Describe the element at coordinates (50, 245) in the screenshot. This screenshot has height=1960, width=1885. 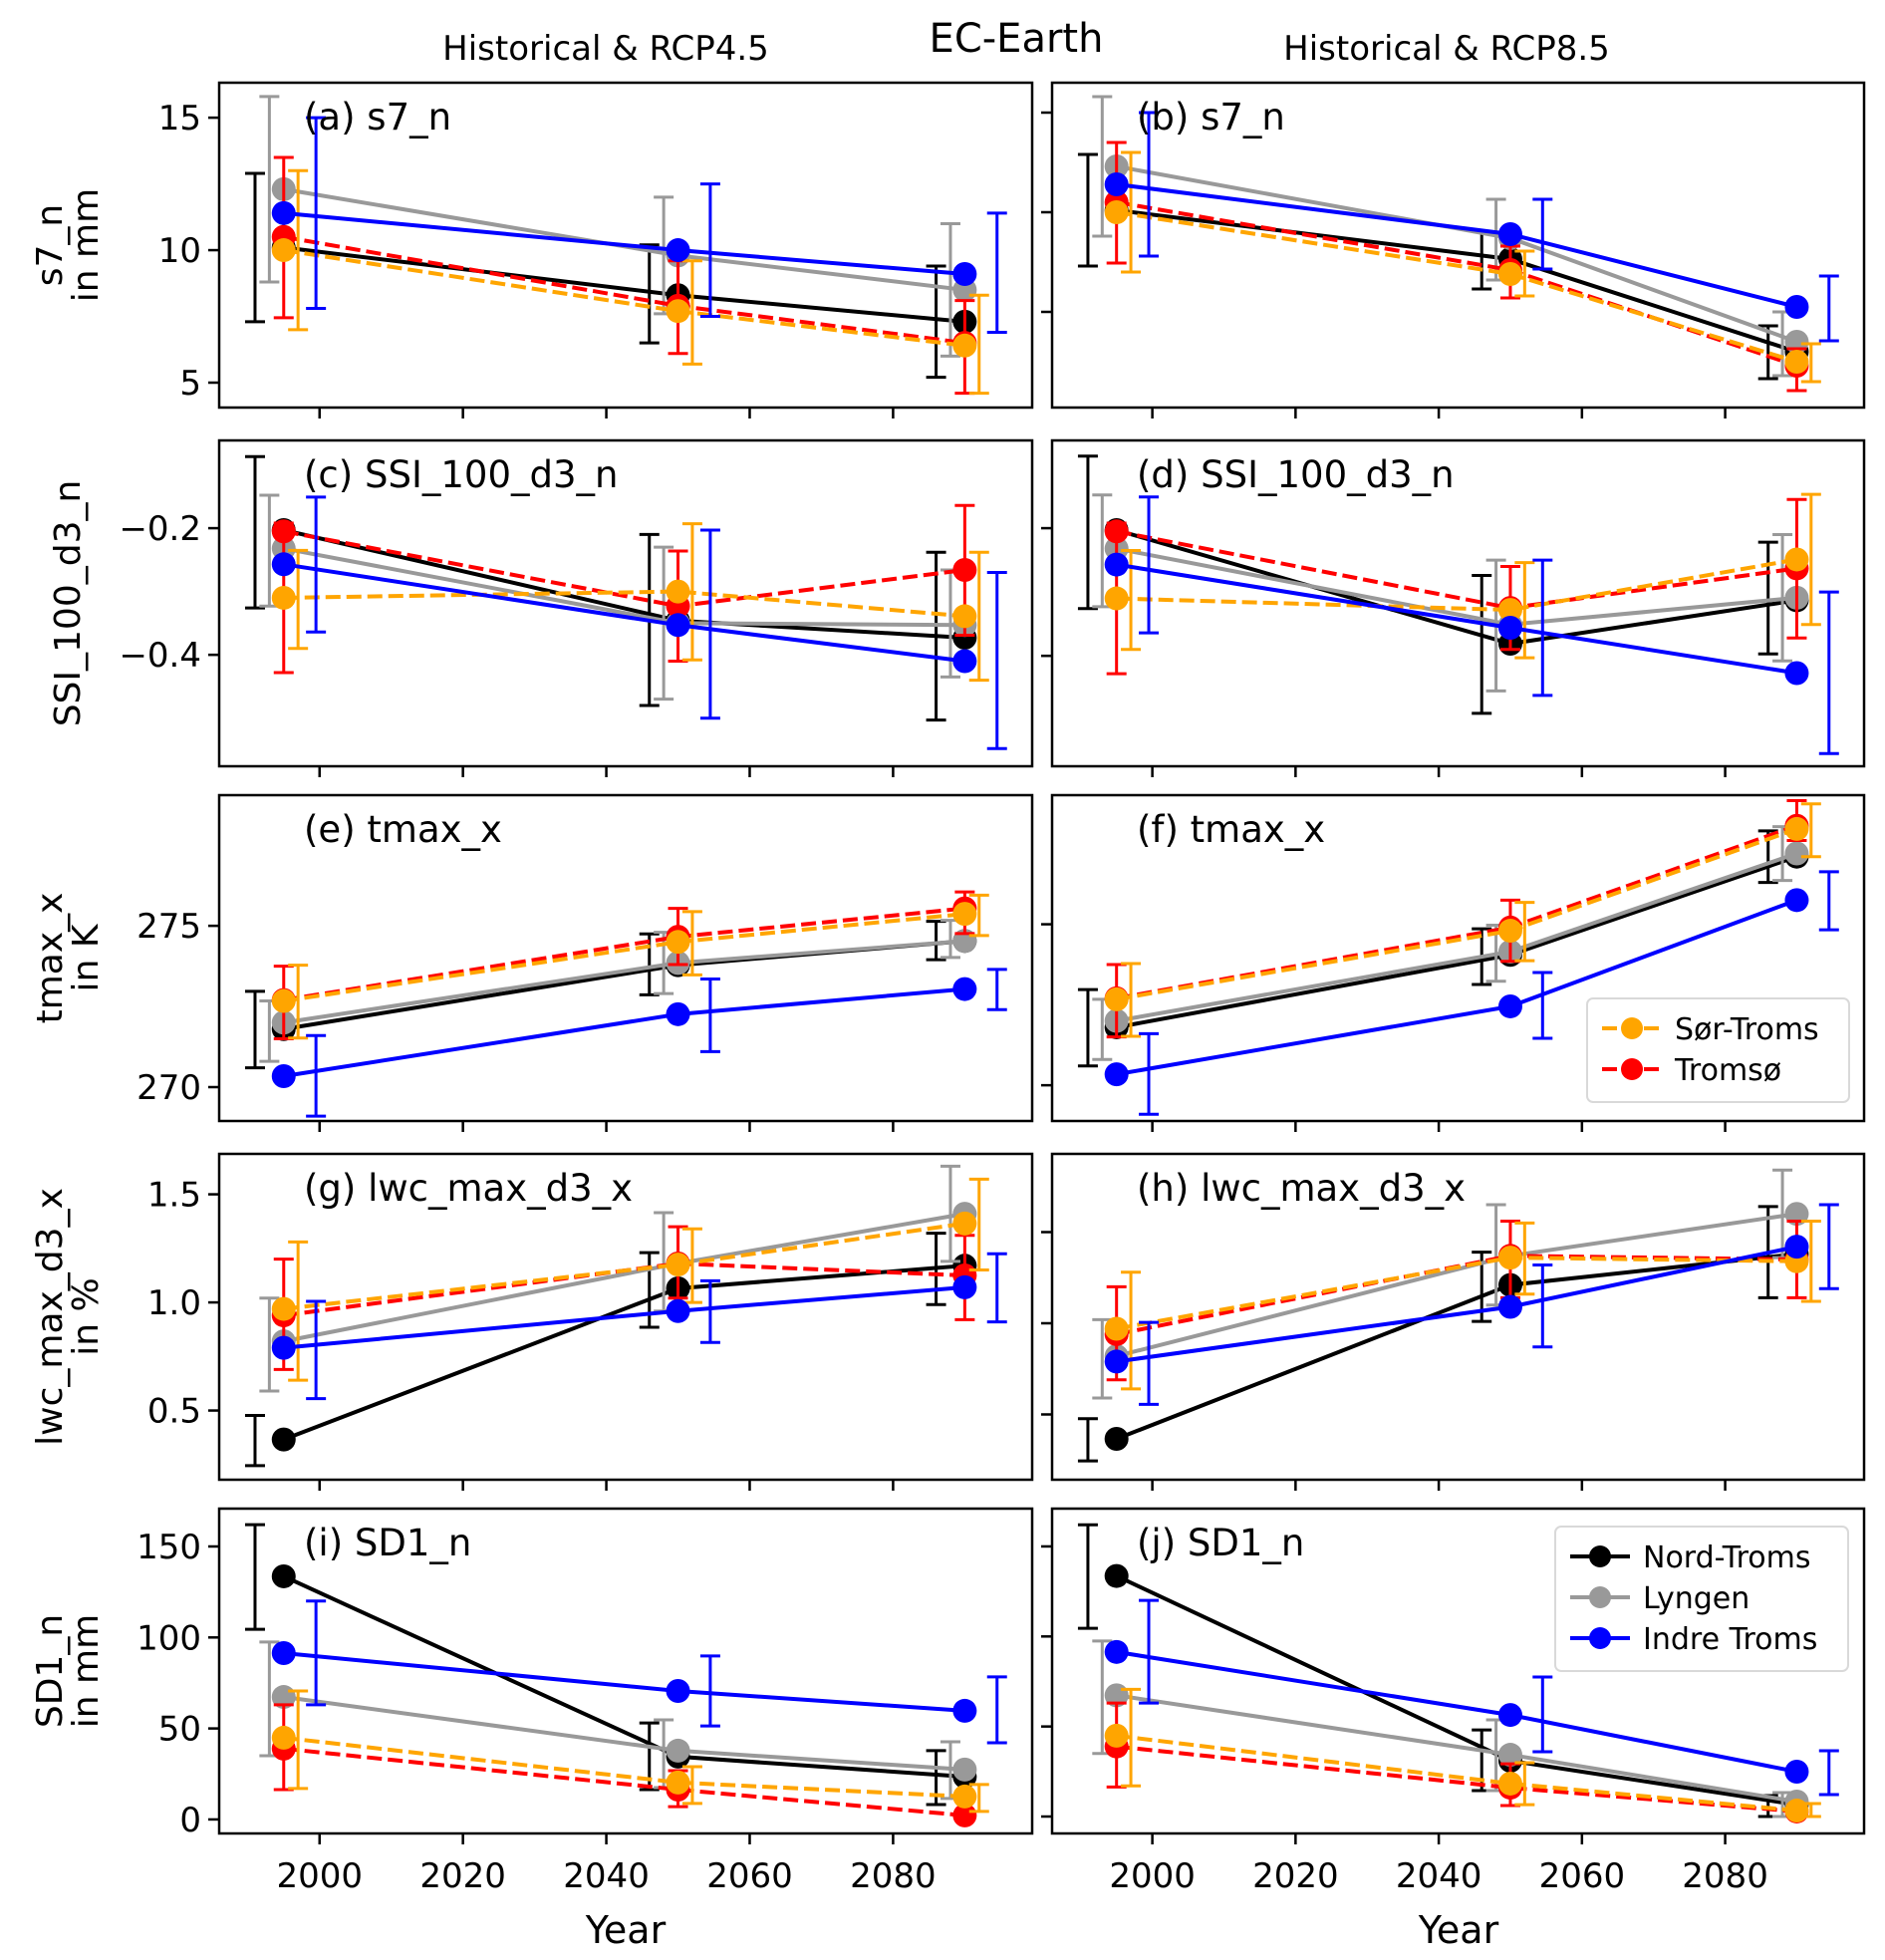
I see `y-axis-label: s7_n` at that location.